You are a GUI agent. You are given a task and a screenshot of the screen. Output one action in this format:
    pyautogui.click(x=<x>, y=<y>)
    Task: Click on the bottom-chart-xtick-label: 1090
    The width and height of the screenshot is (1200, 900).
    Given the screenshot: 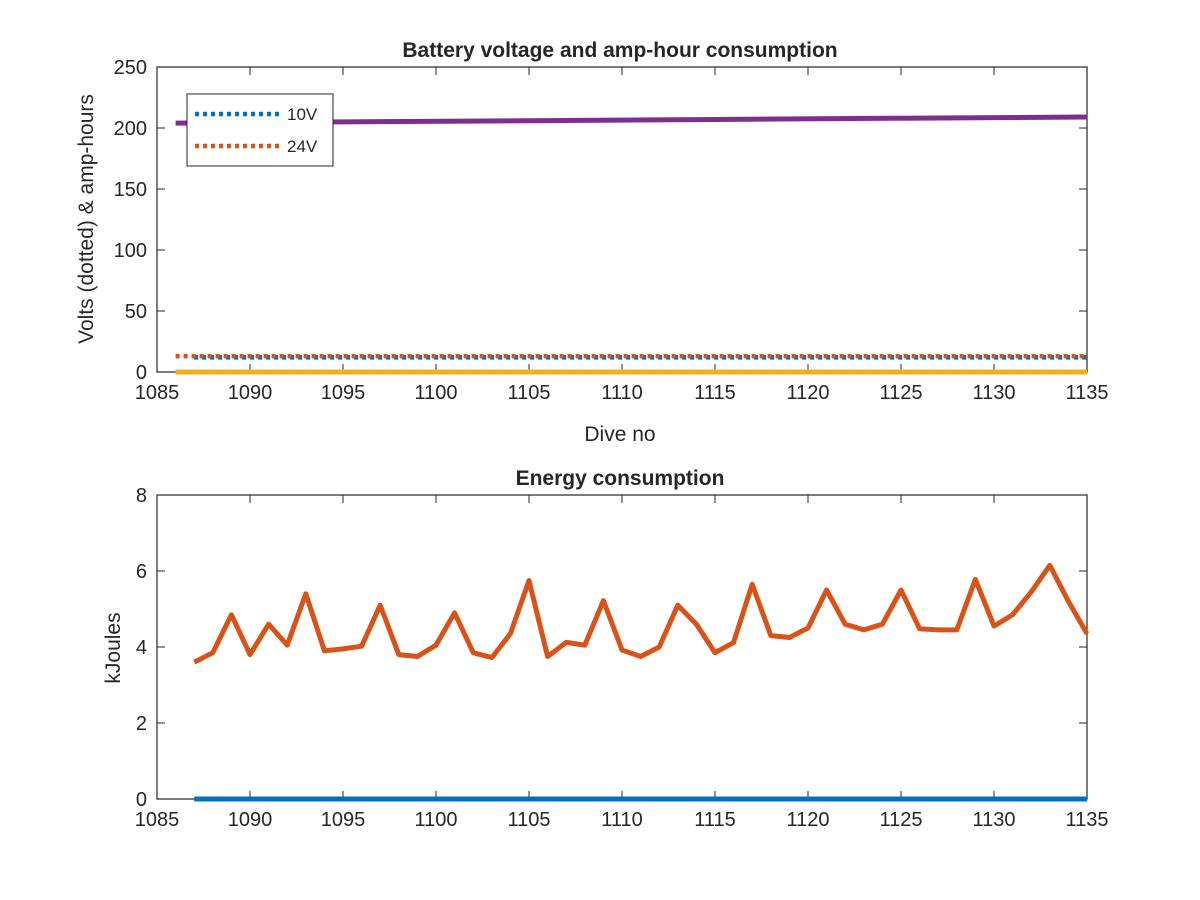 What is the action you would take?
    pyautogui.click(x=250, y=820)
    